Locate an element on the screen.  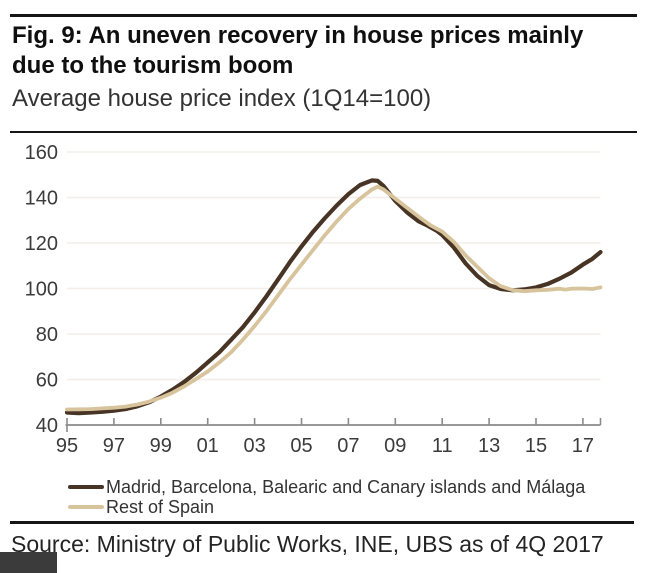
x-tick-label: 17 is located at coordinates (583, 446).